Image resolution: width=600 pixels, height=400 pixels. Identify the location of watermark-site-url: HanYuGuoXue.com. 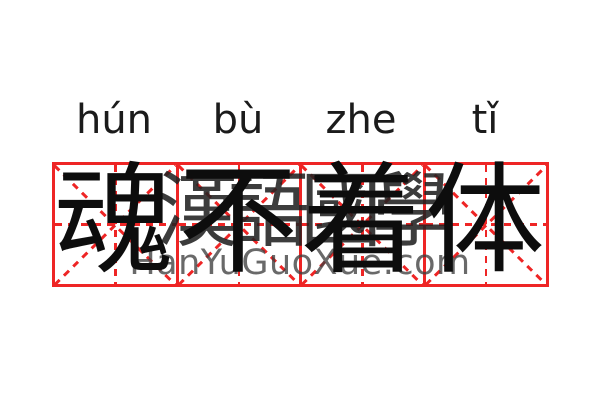
(300, 263).